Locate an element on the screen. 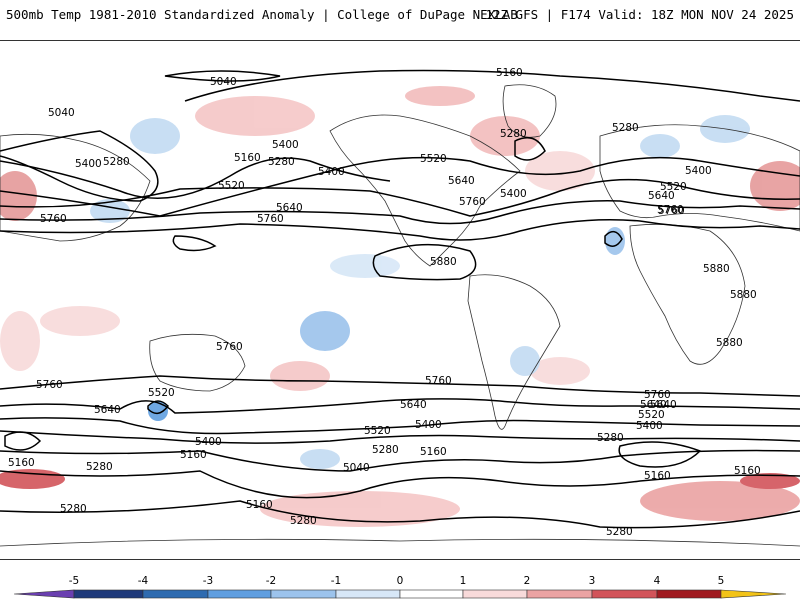 The image size is (800, 604). colorbar-tick-label: -3 is located at coordinates (208, 581).